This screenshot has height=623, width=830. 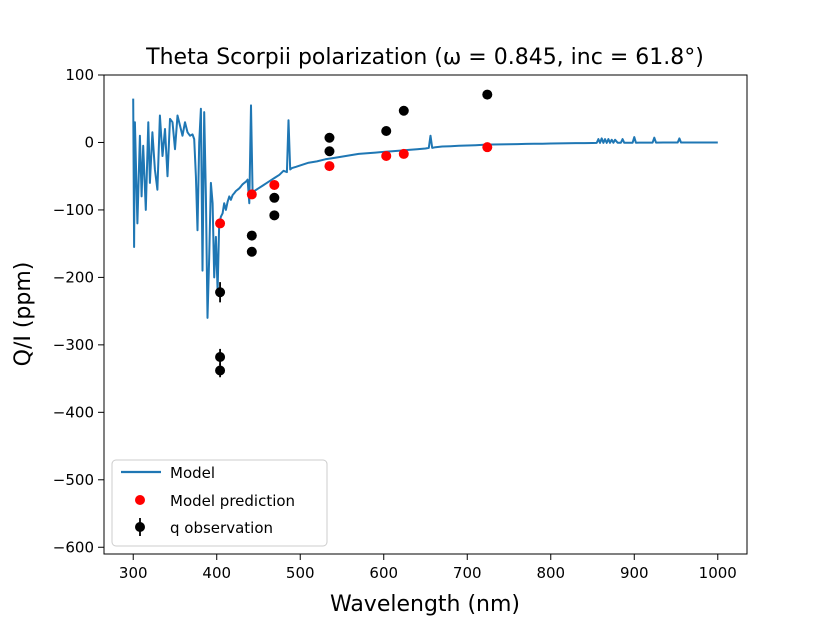 What do you see at coordinates (73, 277) in the screenshot?
I see `y-tick-label: −200` at bounding box center [73, 277].